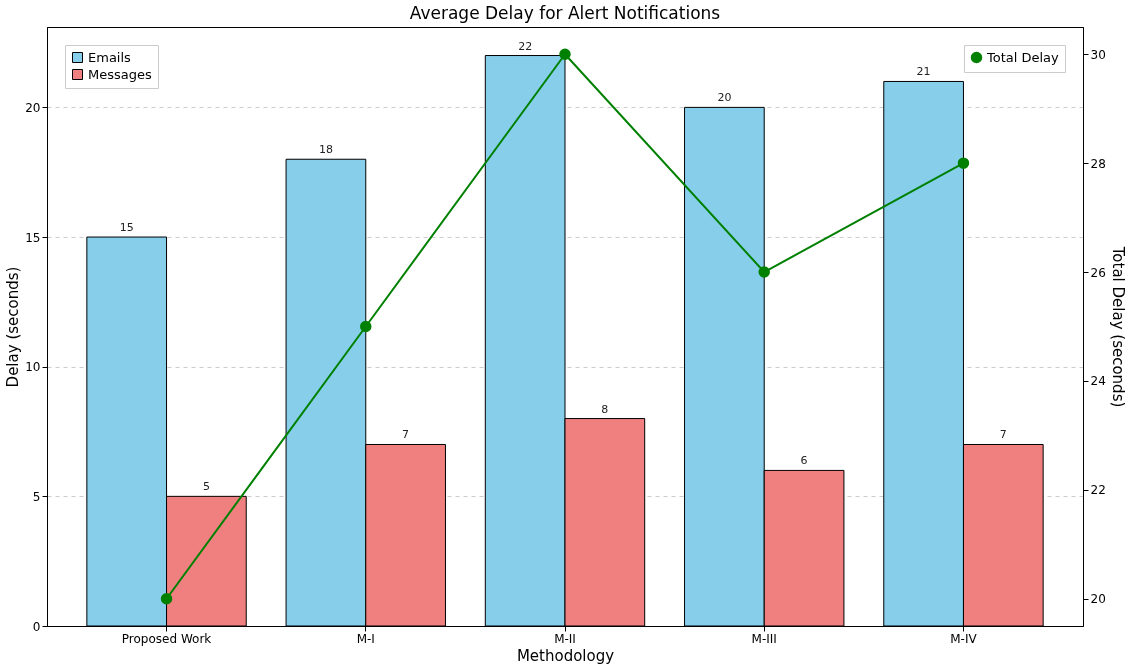 This screenshot has width=1134, height=672. Describe the element at coordinates (166, 638) in the screenshot. I see `x-tick-label: Proposed Work` at that location.